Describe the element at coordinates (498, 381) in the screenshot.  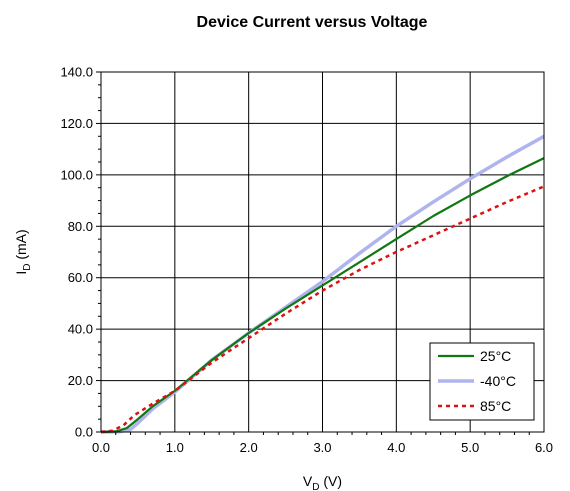
I see `legend-label-1: -40°C` at that location.